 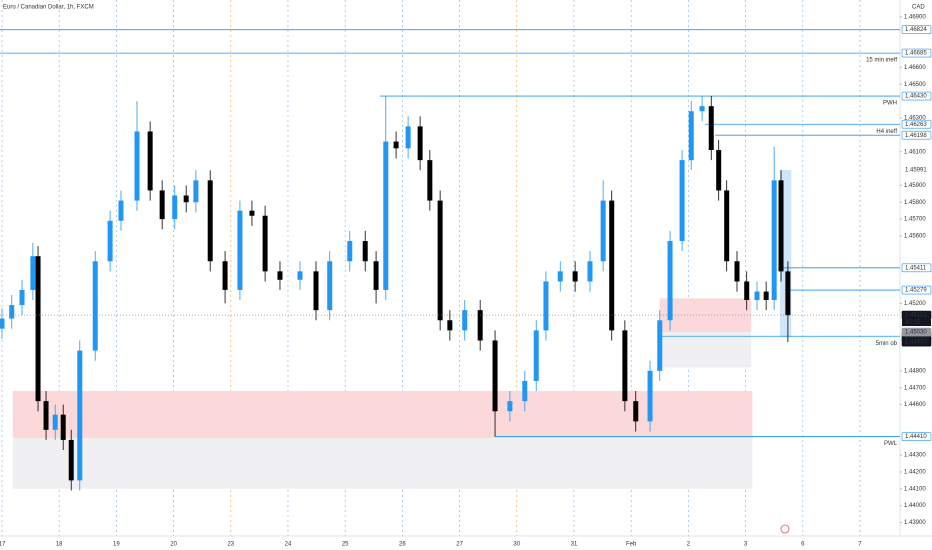 What do you see at coordinates (916, 437) in the screenshot?
I see `price-tag-label: 1.44410` at bounding box center [916, 437].